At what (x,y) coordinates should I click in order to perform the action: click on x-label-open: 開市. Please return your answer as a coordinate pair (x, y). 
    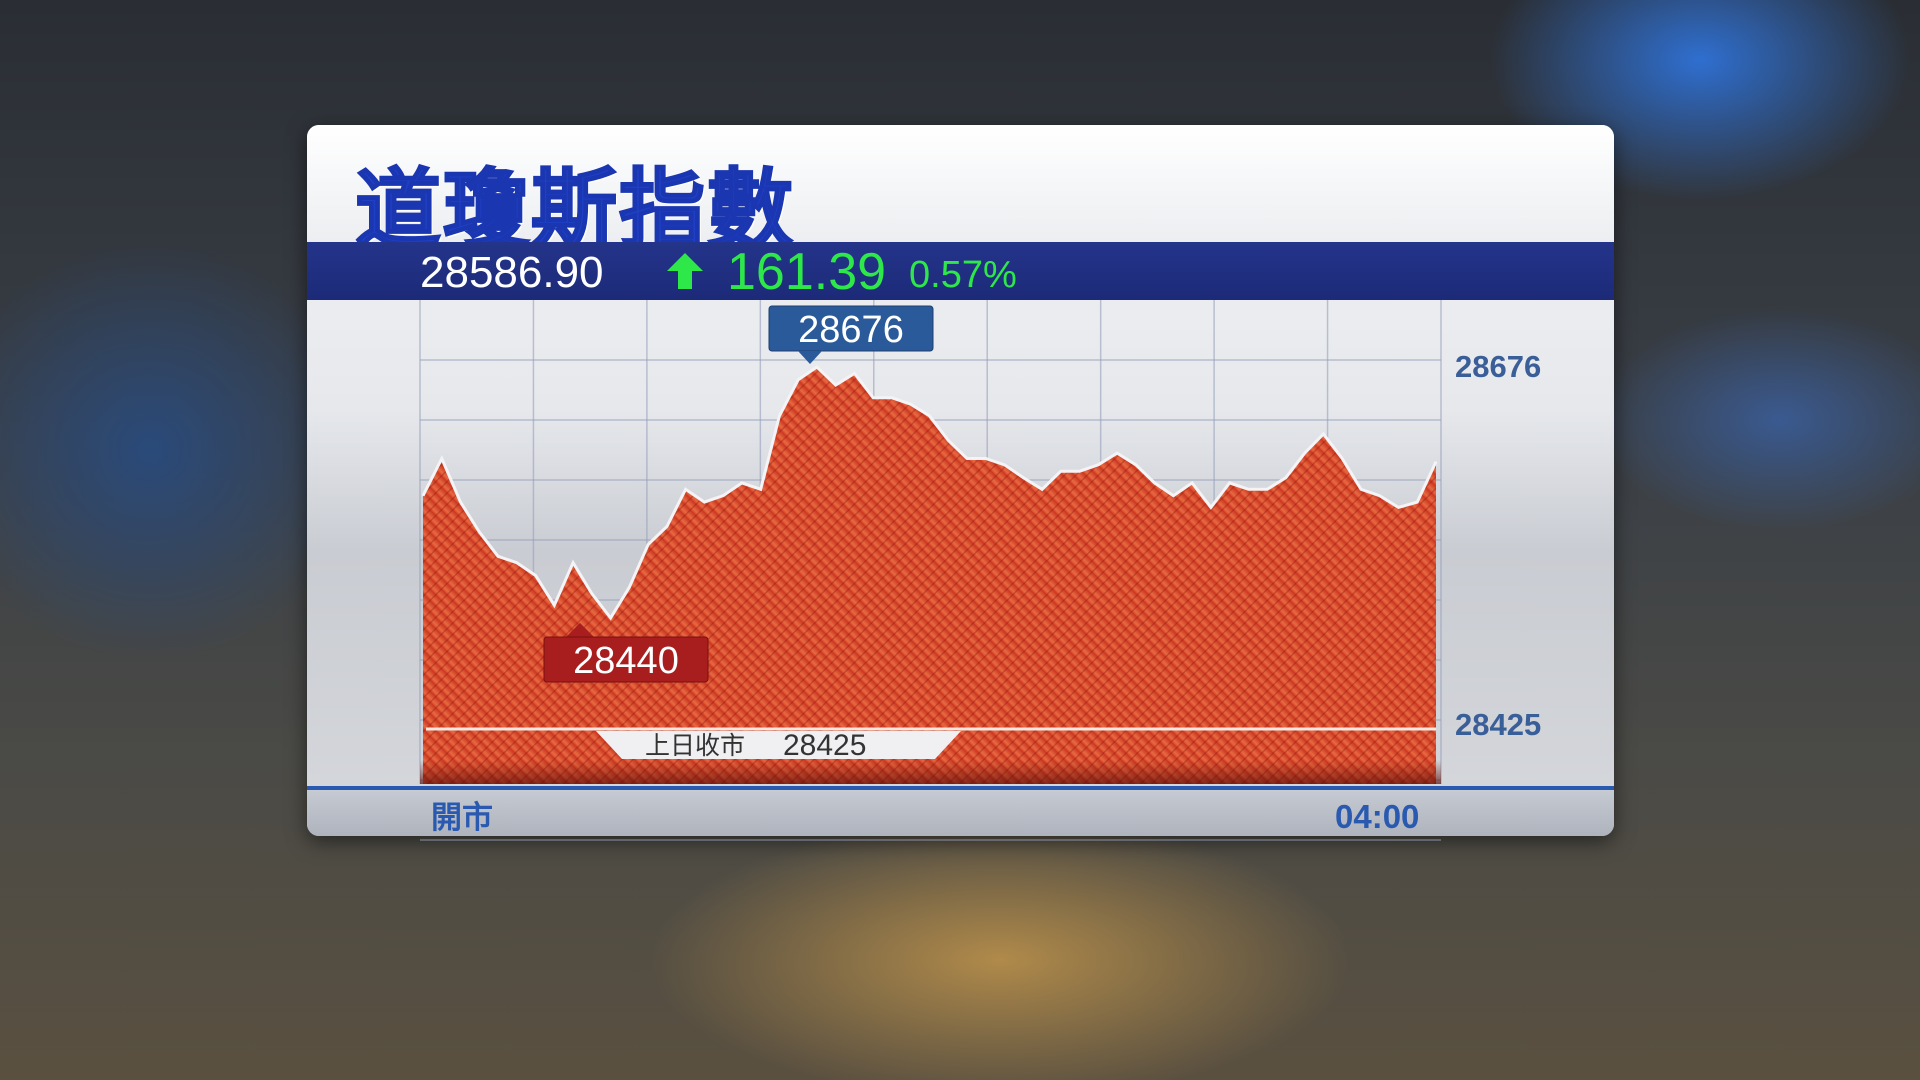
    Looking at the image, I should click on (462, 817).